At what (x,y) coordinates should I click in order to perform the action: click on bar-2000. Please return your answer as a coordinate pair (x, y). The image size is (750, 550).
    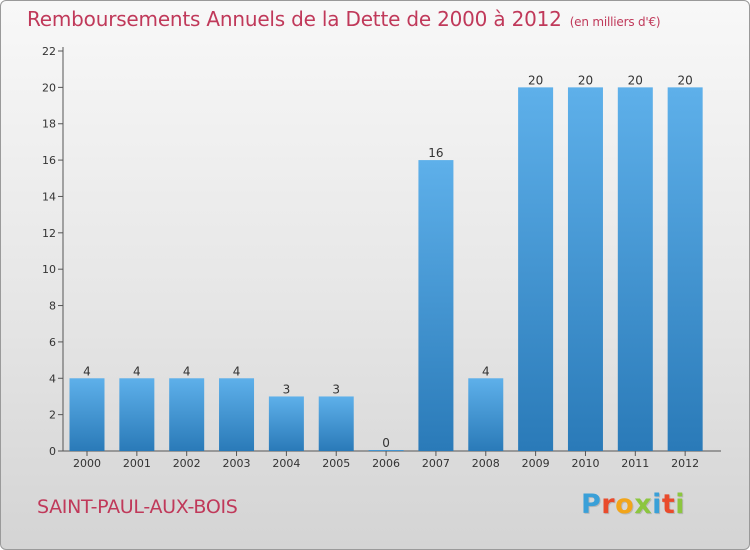
    Looking at the image, I should click on (87, 414).